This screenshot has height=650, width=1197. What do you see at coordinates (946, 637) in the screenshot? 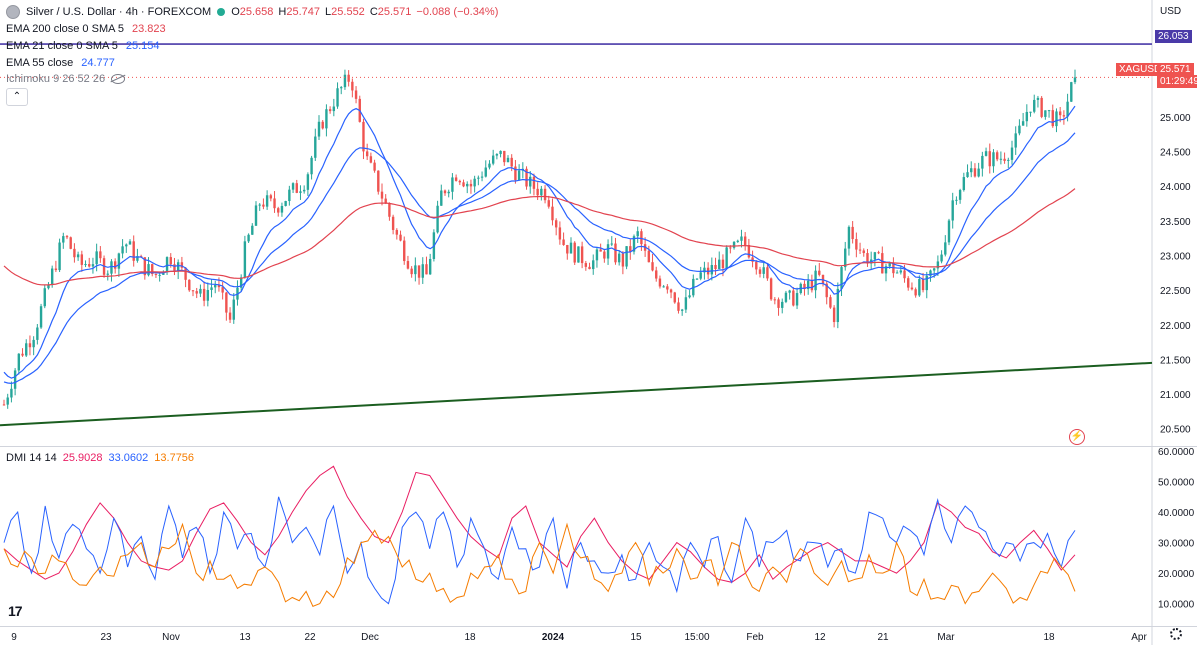
I see `time-tick-label: Mar` at bounding box center [946, 637].